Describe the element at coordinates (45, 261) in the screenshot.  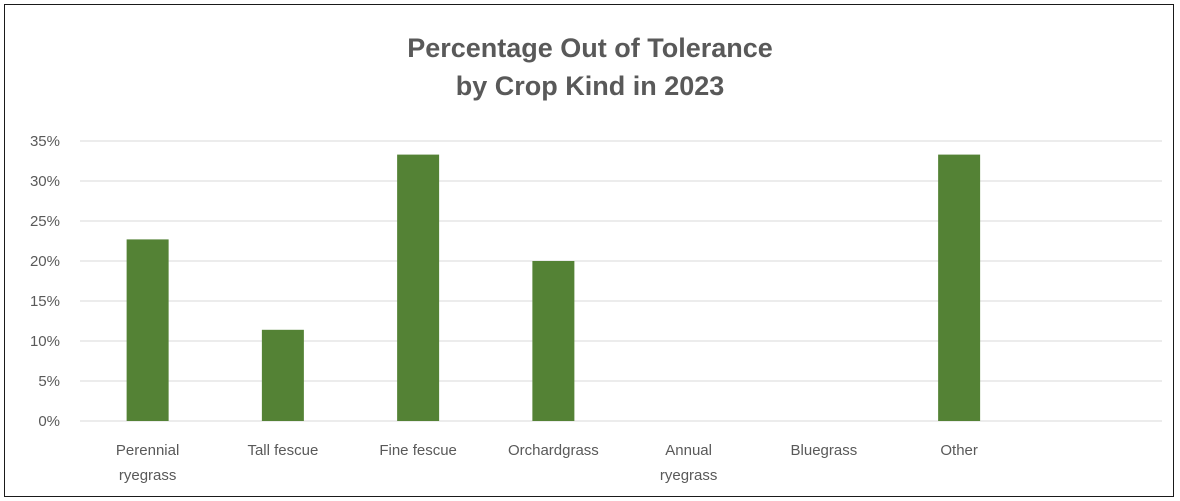
I see `y-tick-label: 20%` at that location.